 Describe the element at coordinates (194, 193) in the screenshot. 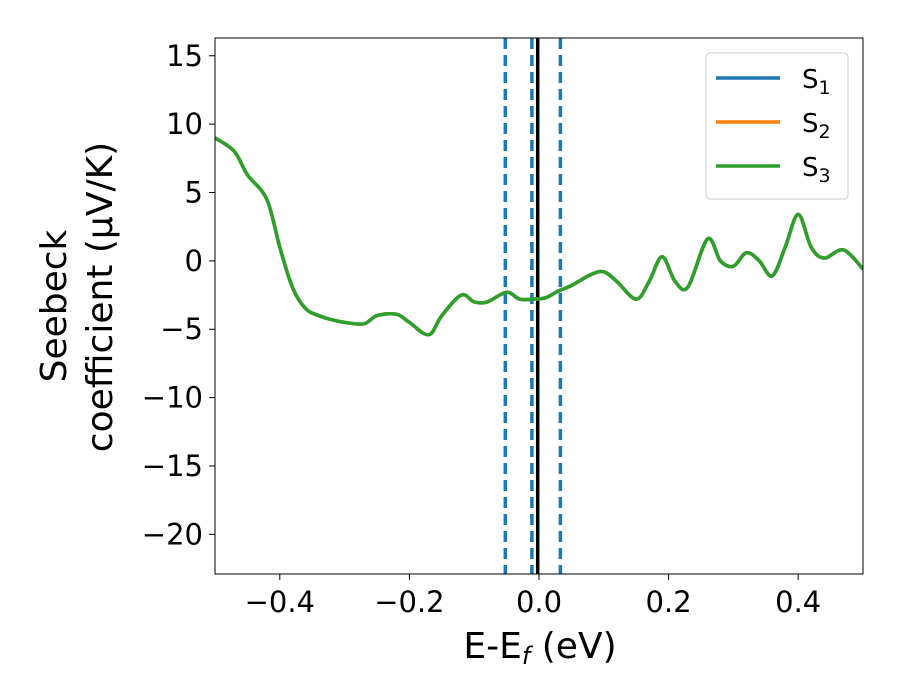

I see `y-tick-label: 5` at that location.